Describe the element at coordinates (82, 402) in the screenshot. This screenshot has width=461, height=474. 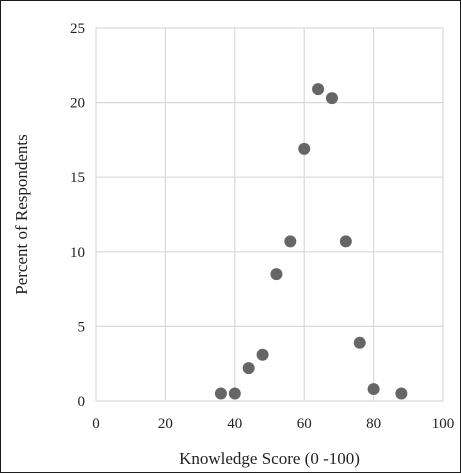
I see `y-tick-label-0: 0` at that location.